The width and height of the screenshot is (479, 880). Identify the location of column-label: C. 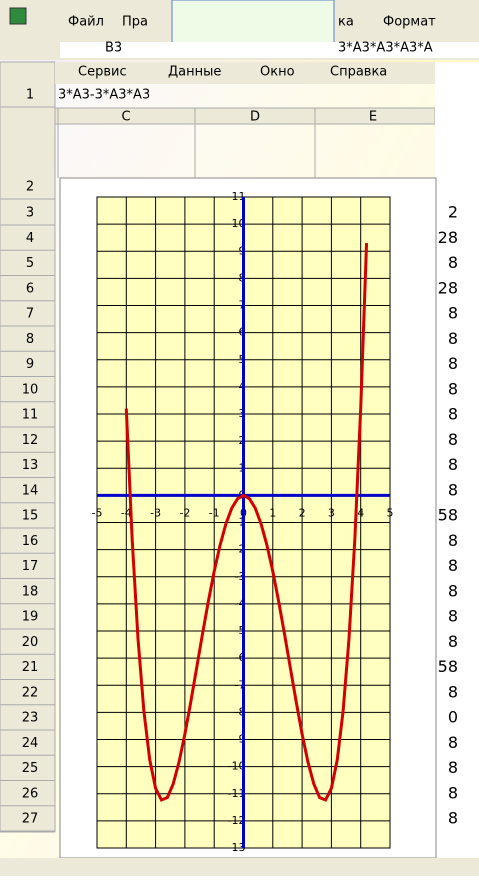
(125, 117).